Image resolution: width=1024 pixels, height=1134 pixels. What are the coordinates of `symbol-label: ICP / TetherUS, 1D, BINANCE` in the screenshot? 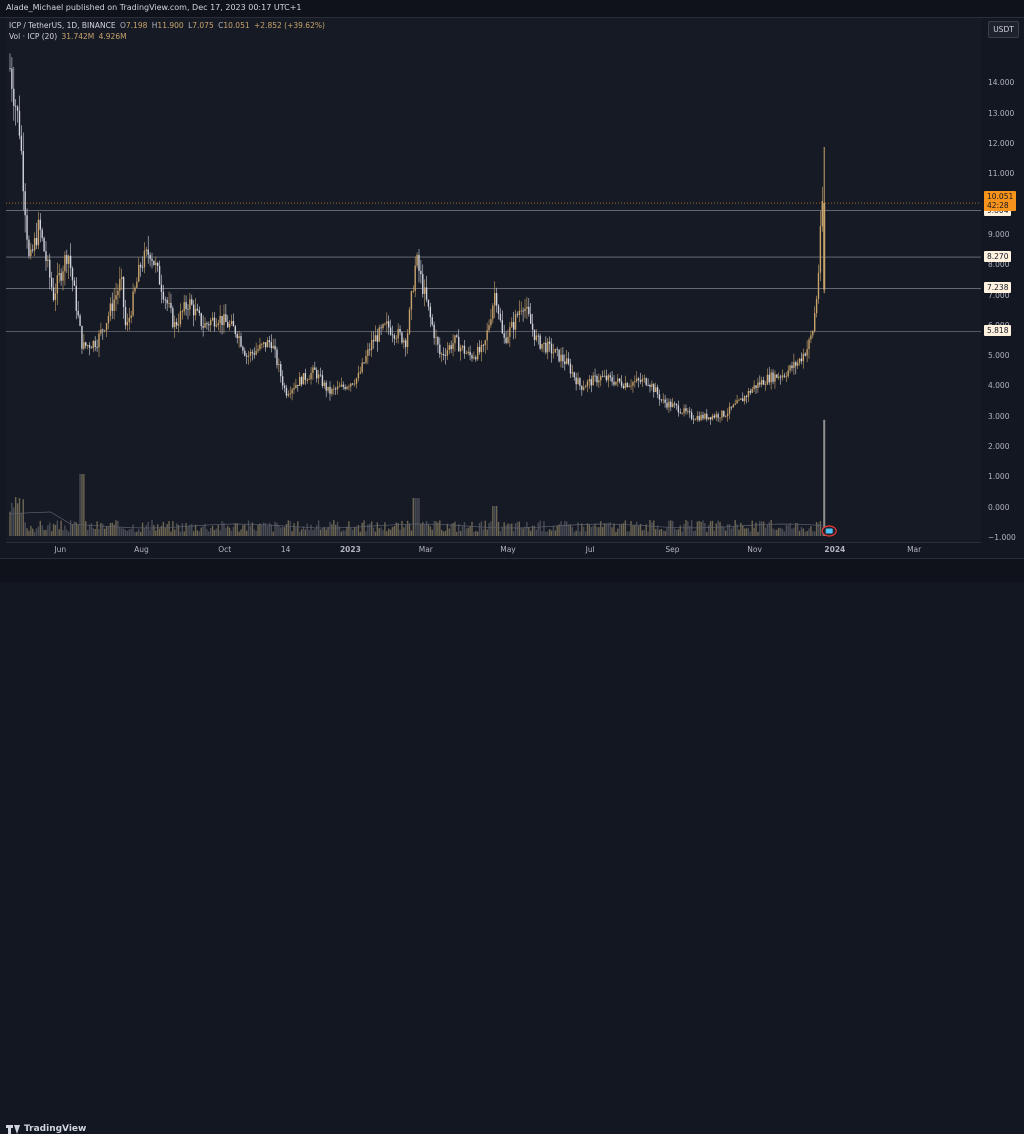 It's located at (62, 25).